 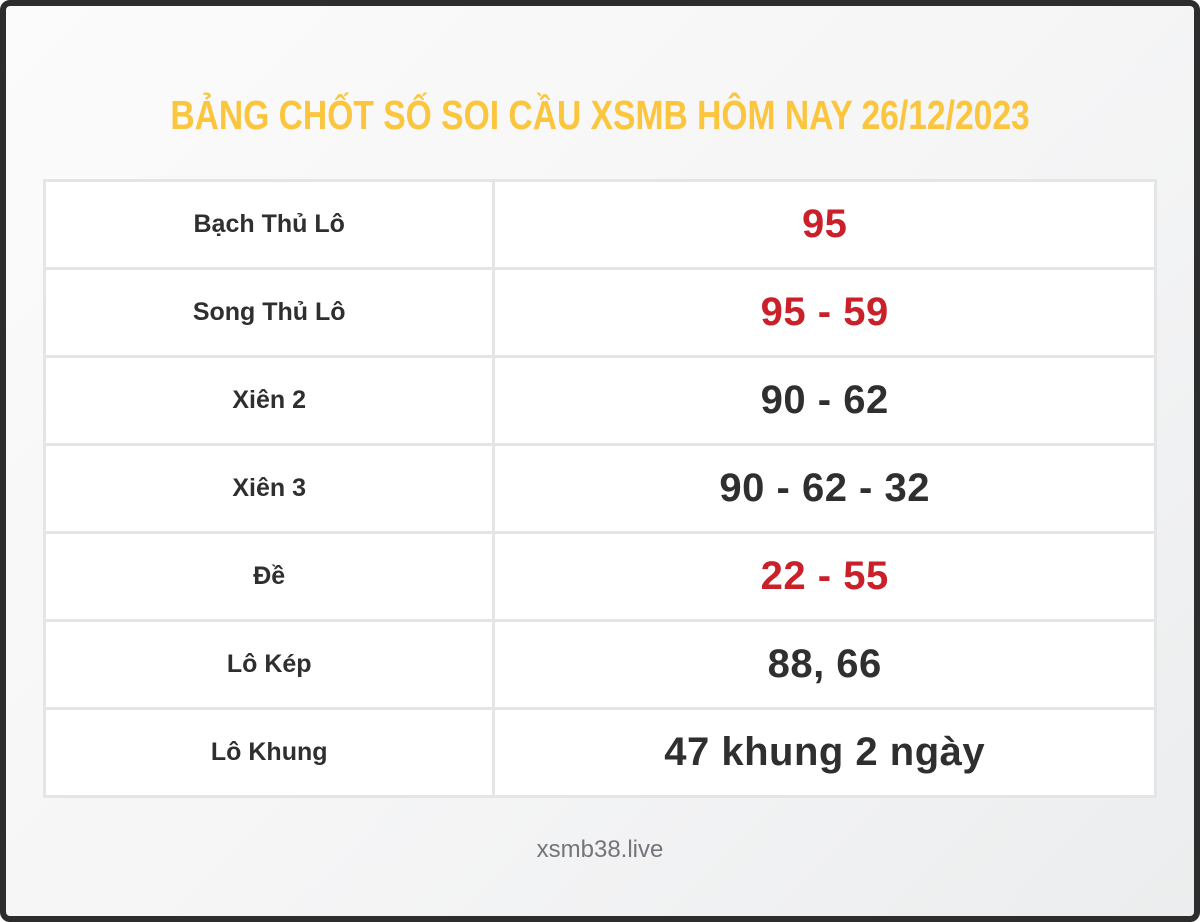 I want to click on table-row: Lô Khung 47 khung 2 ngày, so click(x=599, y=753).